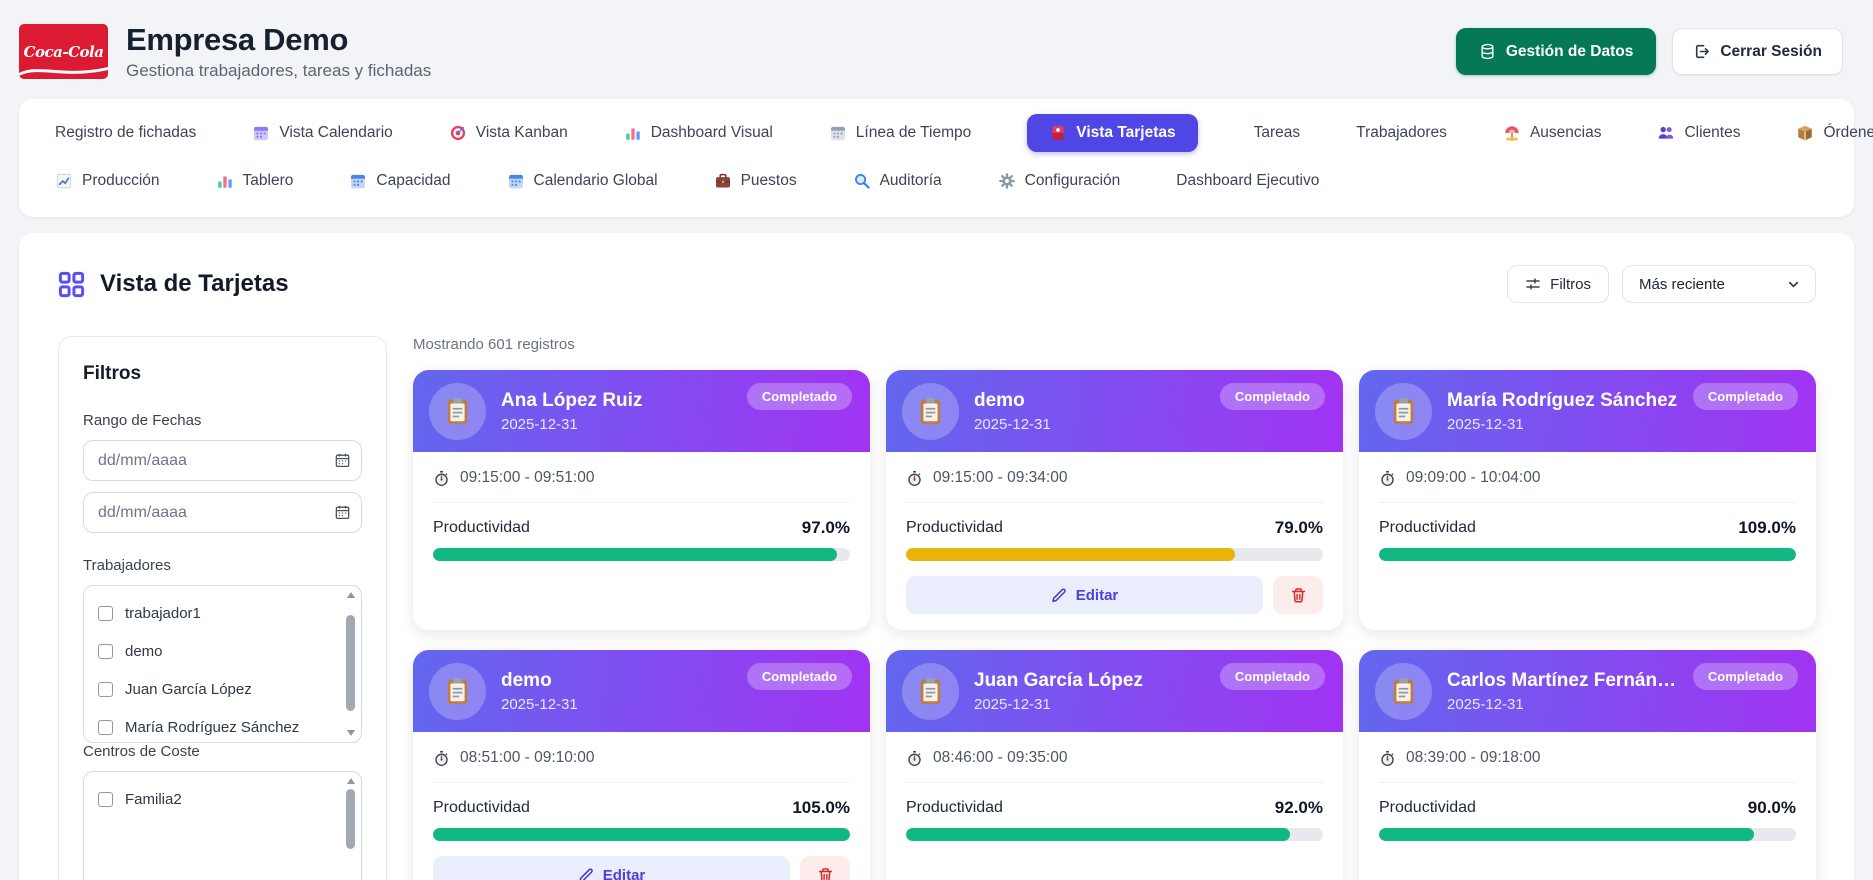  What do you see at coordinates (641, 691) in the screenshot?
I see `record-card-header: demo 2025-12-31 Completado` at bounding box center [641, 691].